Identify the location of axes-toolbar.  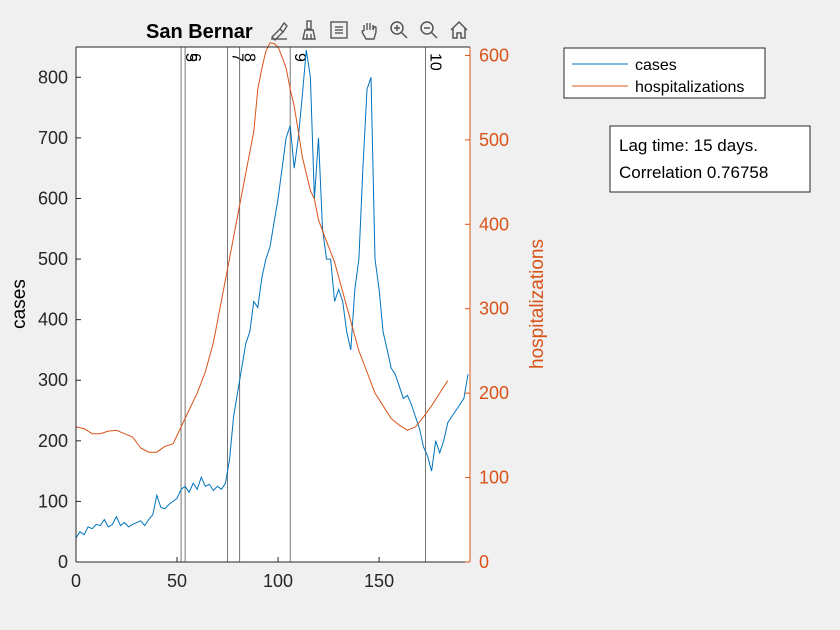
(369, 30).